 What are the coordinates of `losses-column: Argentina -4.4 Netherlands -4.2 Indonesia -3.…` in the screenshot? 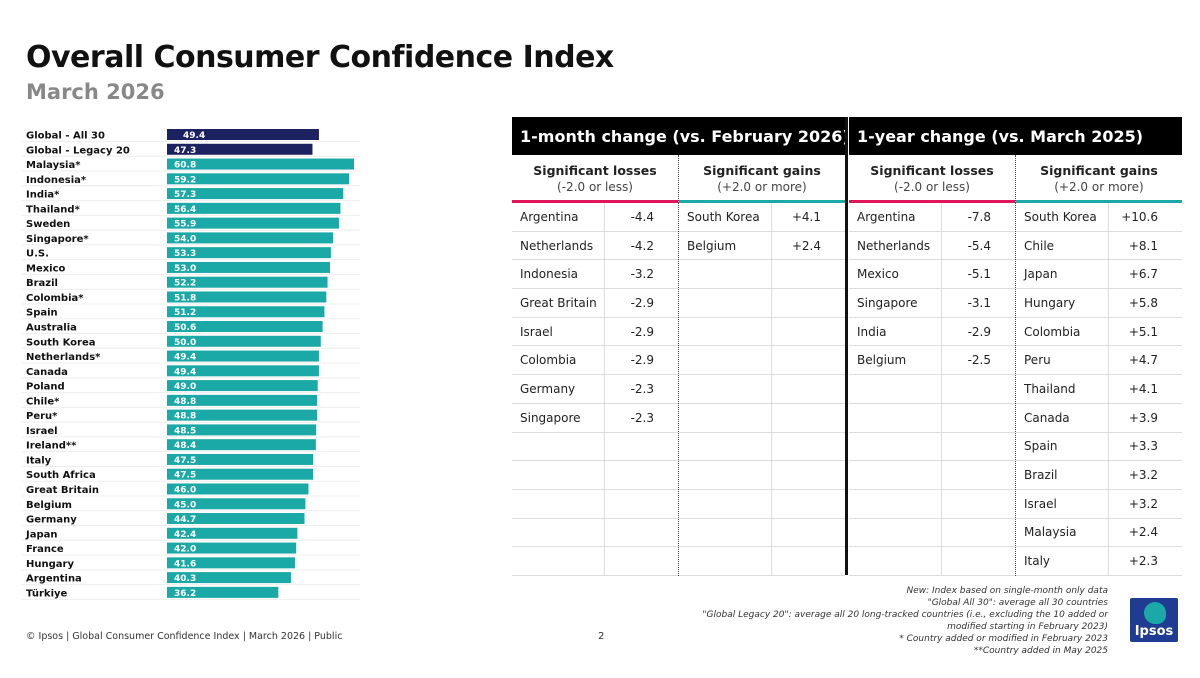 It's located at (595, 389).